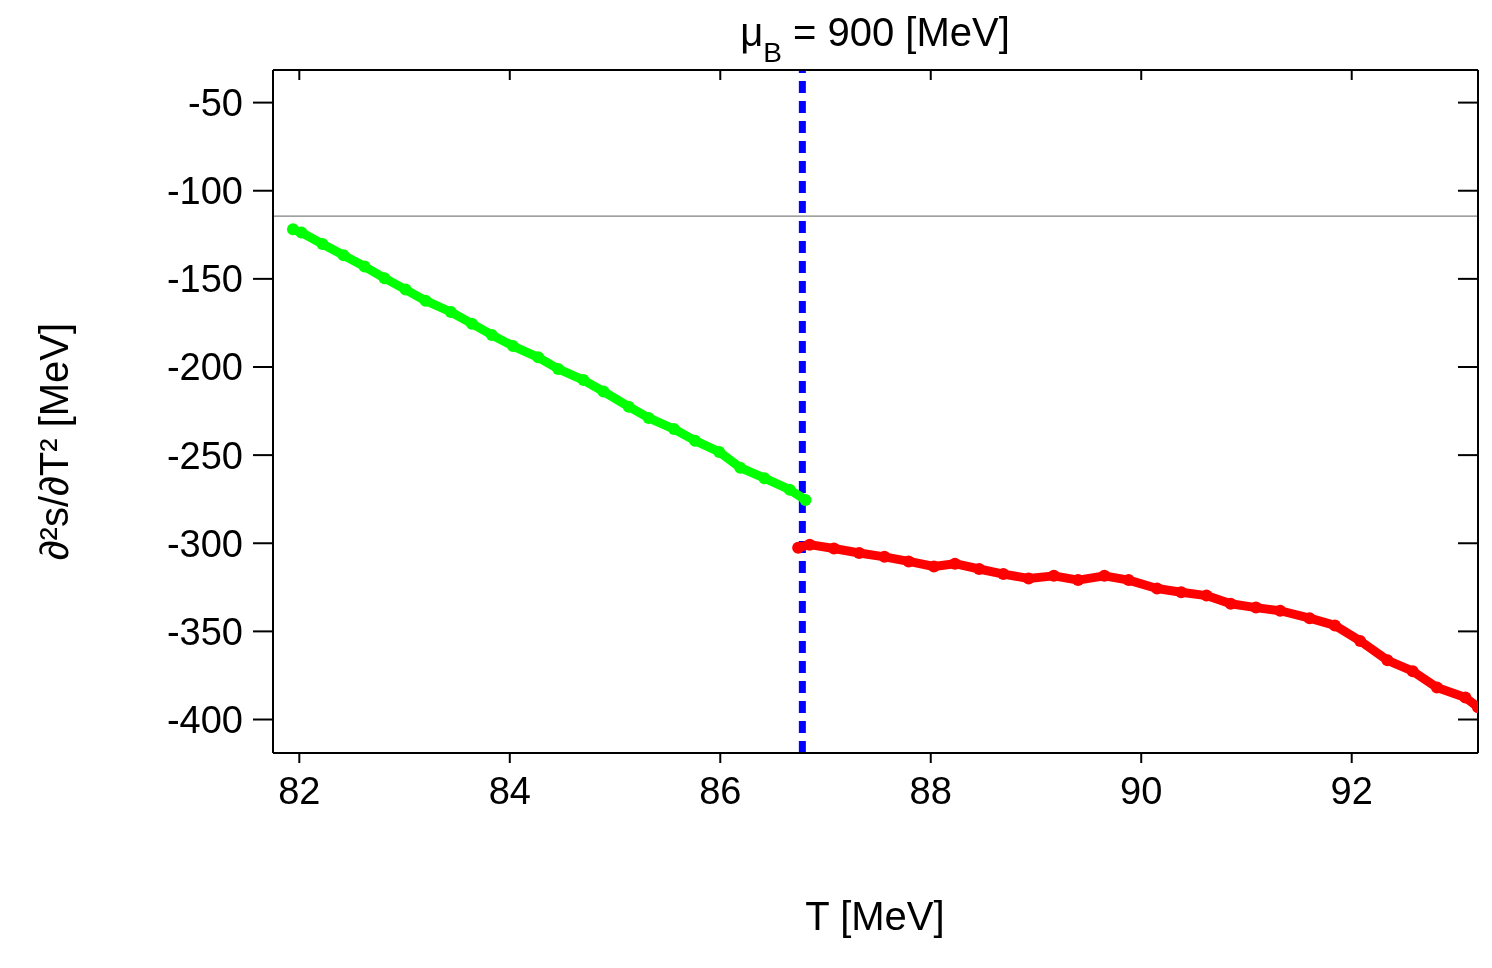  Describe the element at coordinates (930, 790) in the screenshot. I see `x-tick-label: 88` at that location.